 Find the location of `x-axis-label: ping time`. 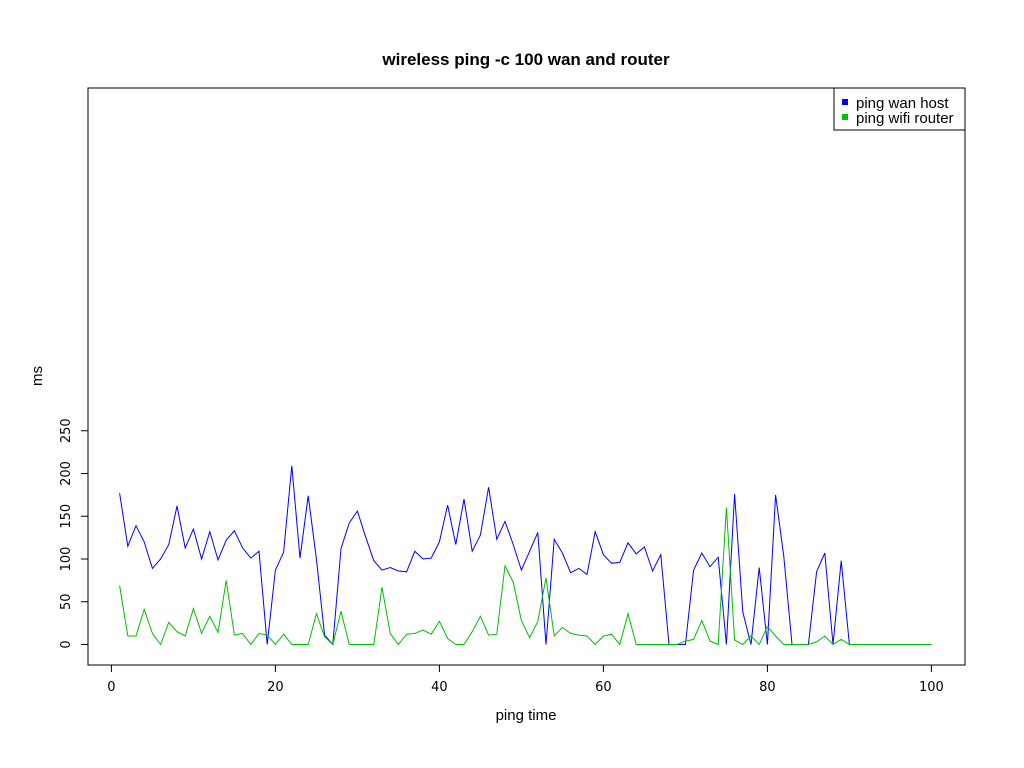

x-axis-label: ping time is located at coordinates (526, 715).